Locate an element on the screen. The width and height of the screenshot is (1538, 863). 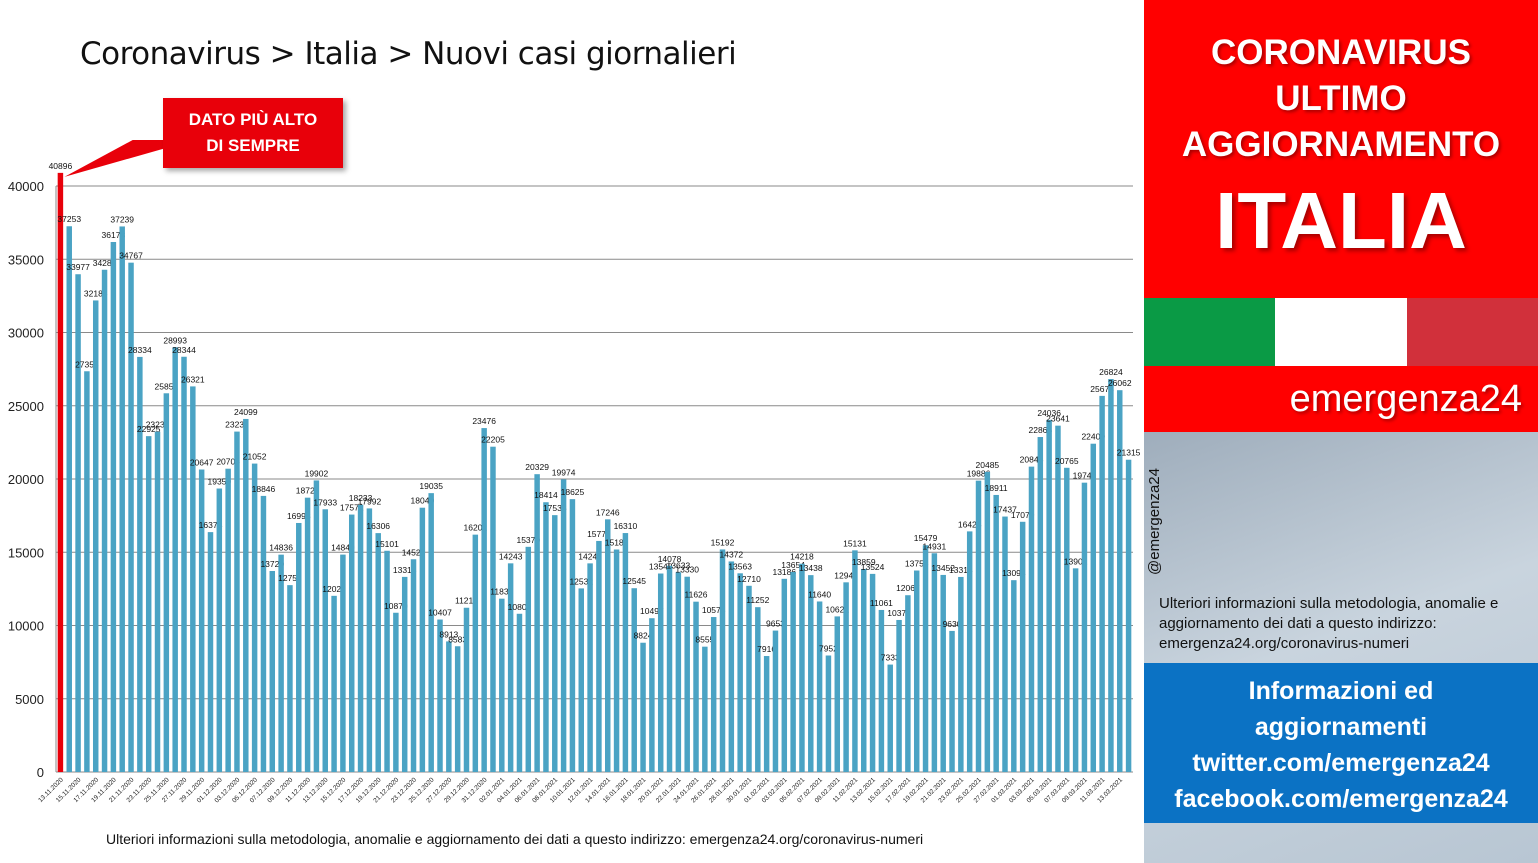
data-label: 13318 is located at coordinates (405, 570).